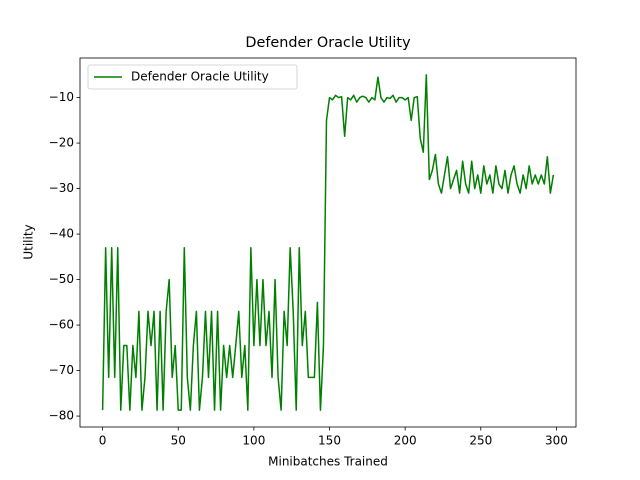  What do you see at coordinates (61, 234) in the screenshot?
I see `y-tick-label: −40` at bounding box center [61, 234].